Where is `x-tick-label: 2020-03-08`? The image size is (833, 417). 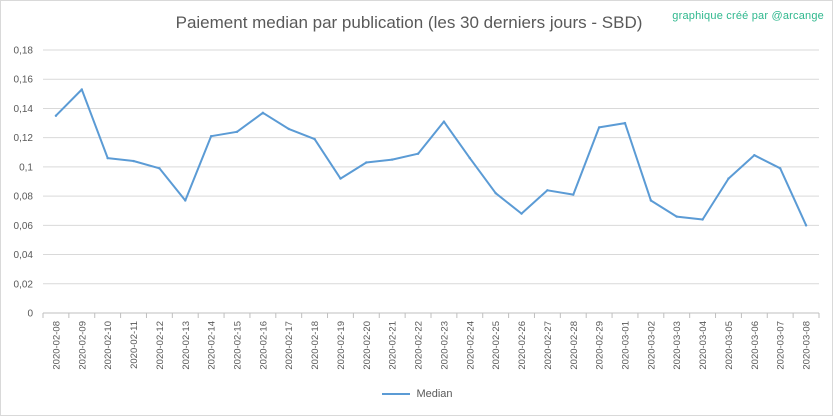
x-tick-label: 2020-03-08 is located at coordinates (807, 345).